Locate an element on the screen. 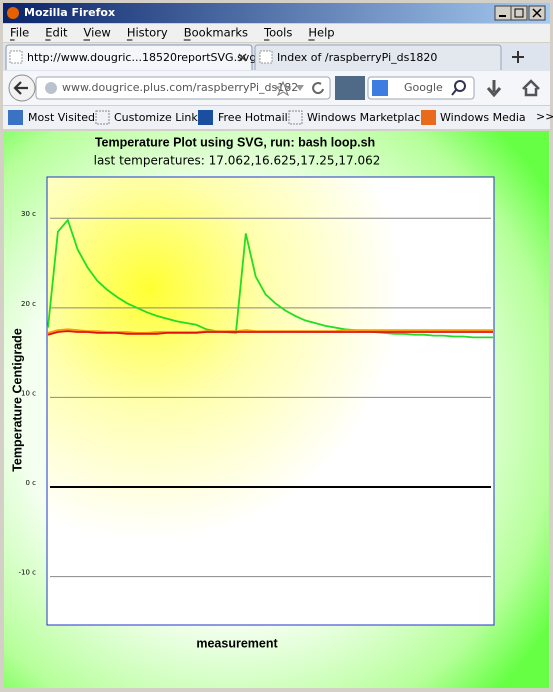 This screenshot has width=553, height=692. menu-item: Bookmarks is located at coordinates (216, 33).